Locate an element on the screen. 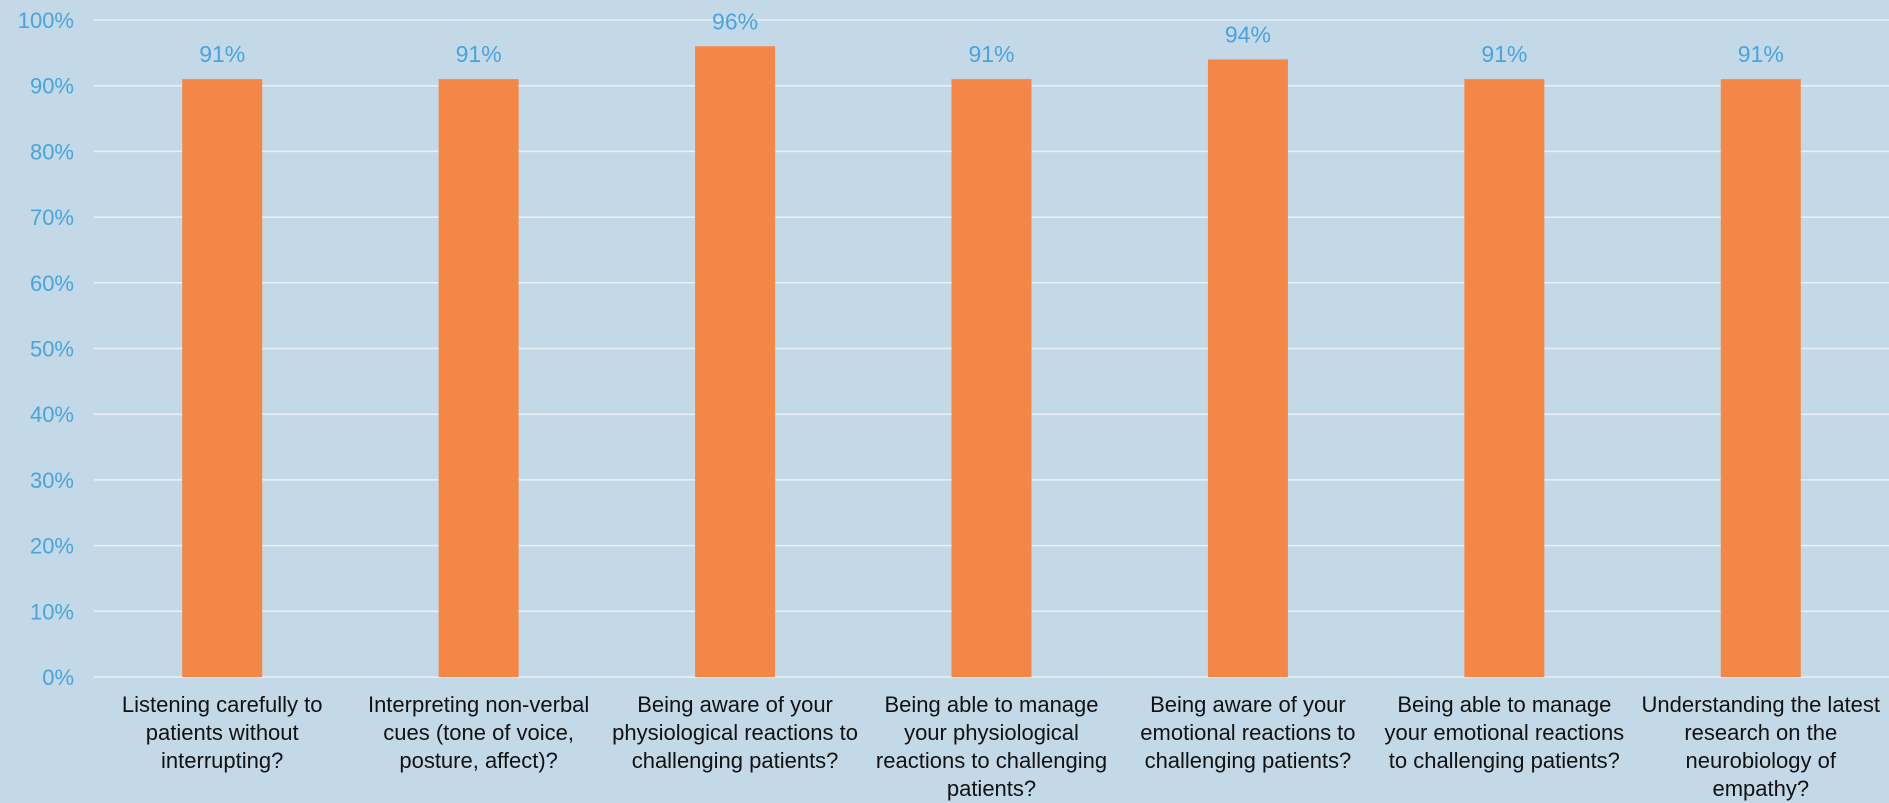 The width and height of the screenshot is (1889, 803). y-tick-label: 80% is located at coordinates (52, 151).